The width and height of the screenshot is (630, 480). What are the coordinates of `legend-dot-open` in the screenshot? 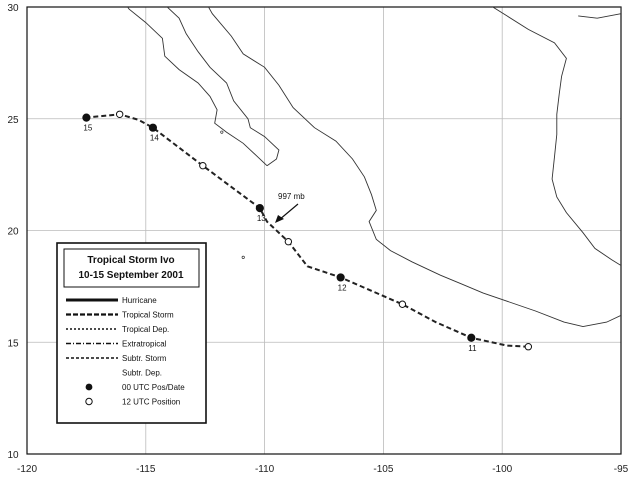 It's located at (89, 401).